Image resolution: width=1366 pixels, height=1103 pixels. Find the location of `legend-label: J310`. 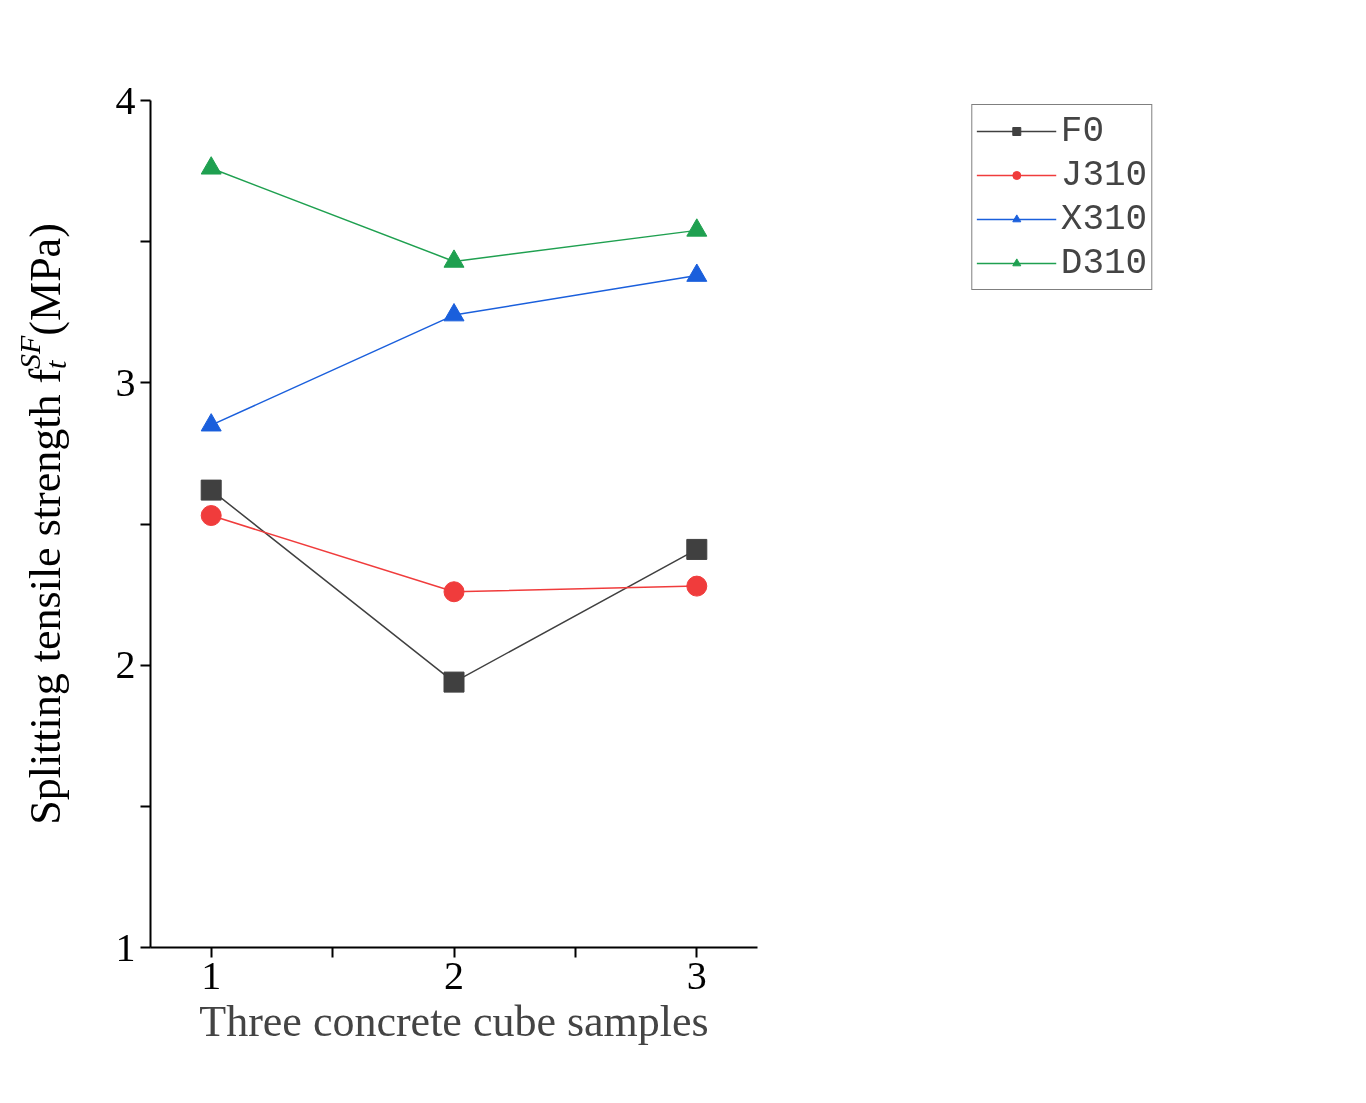

legend-label: J310 is located at coordinates (1104, 175).